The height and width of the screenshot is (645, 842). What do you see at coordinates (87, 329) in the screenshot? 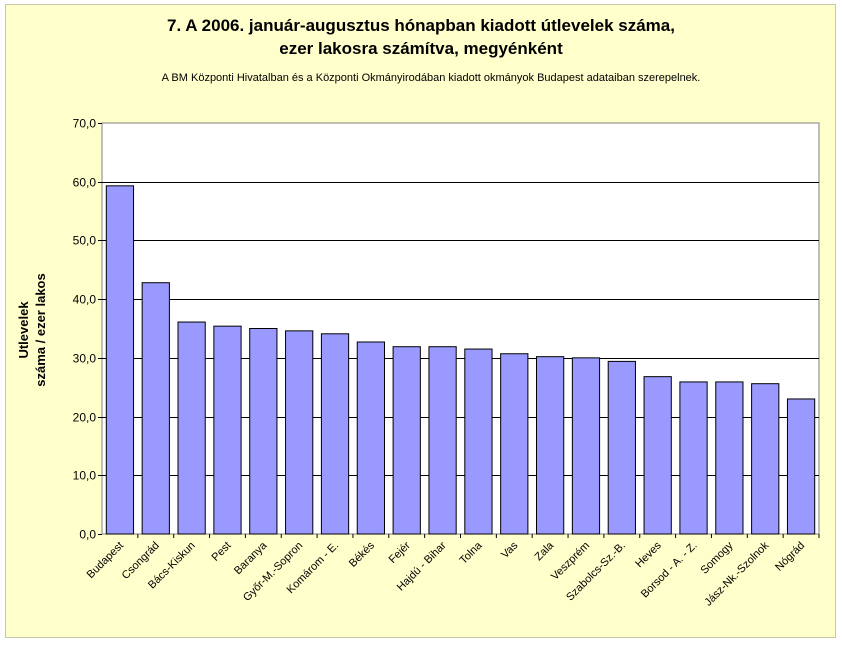
I see `y-axis-ticks: 0,0 10,0 20,0 30,0 40,0 50,0 60,0 70,0` at bounding box center [87, 329].